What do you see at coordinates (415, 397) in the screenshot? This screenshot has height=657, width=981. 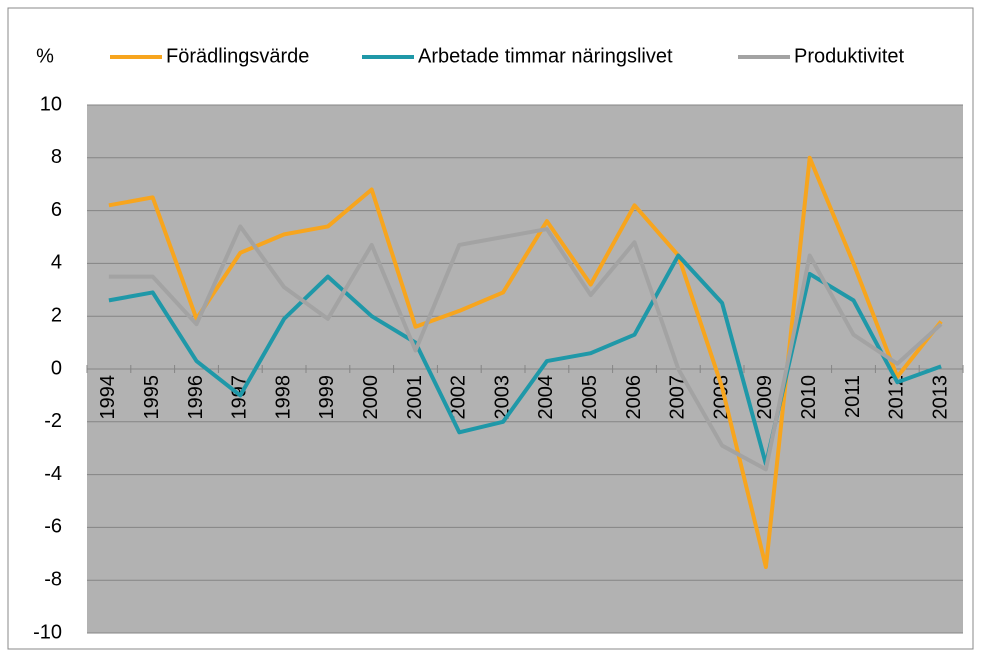 I see `x-tick-label: 2001` at bounding box center [415, 397].